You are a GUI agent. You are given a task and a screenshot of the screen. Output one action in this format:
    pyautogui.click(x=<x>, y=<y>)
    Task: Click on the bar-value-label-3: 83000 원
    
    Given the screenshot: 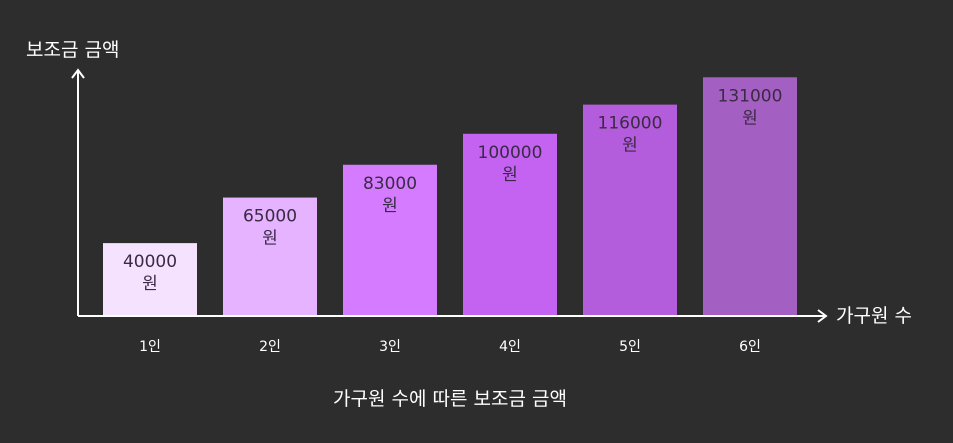 What is the action you would take?
    pyautogui.click(x=390, y=195)
    